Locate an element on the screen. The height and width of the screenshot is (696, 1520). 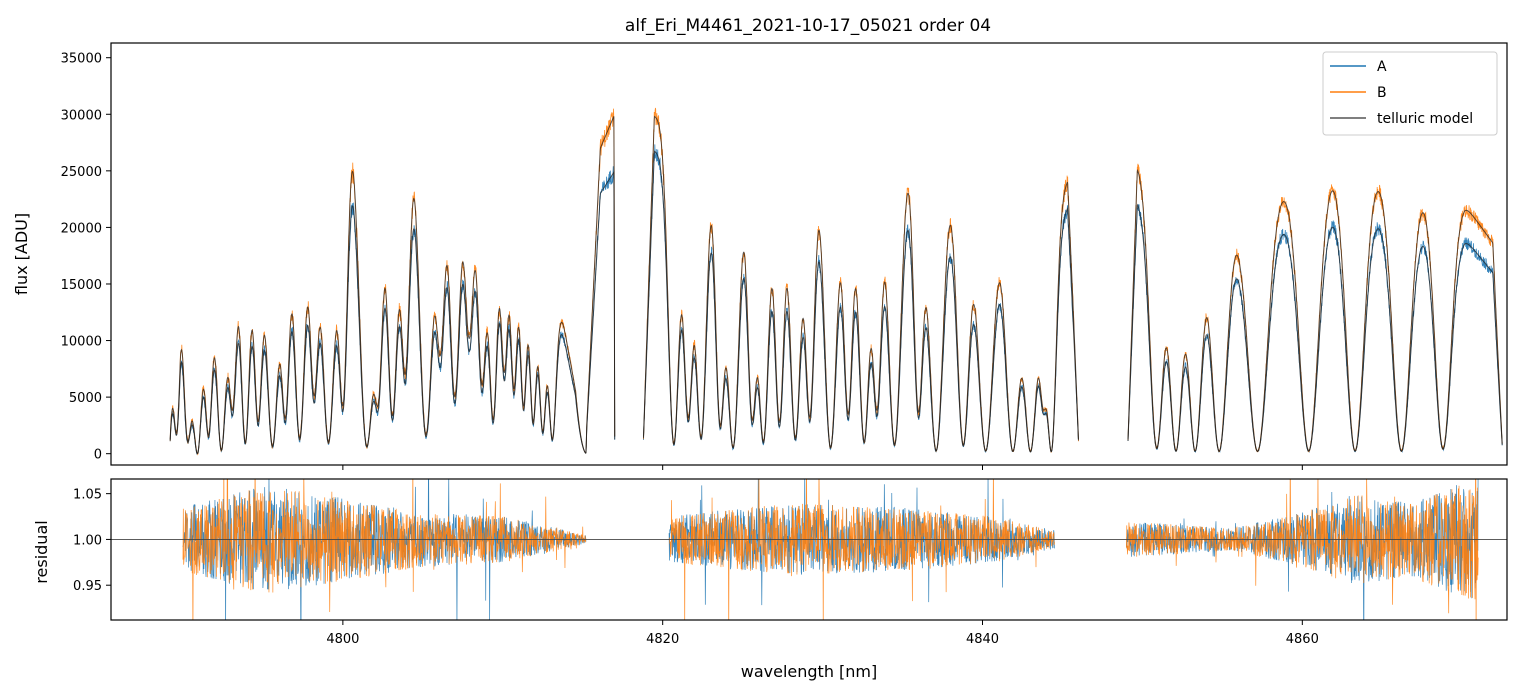
x-tick-label: 4840 is located at coordinates (982, 639).